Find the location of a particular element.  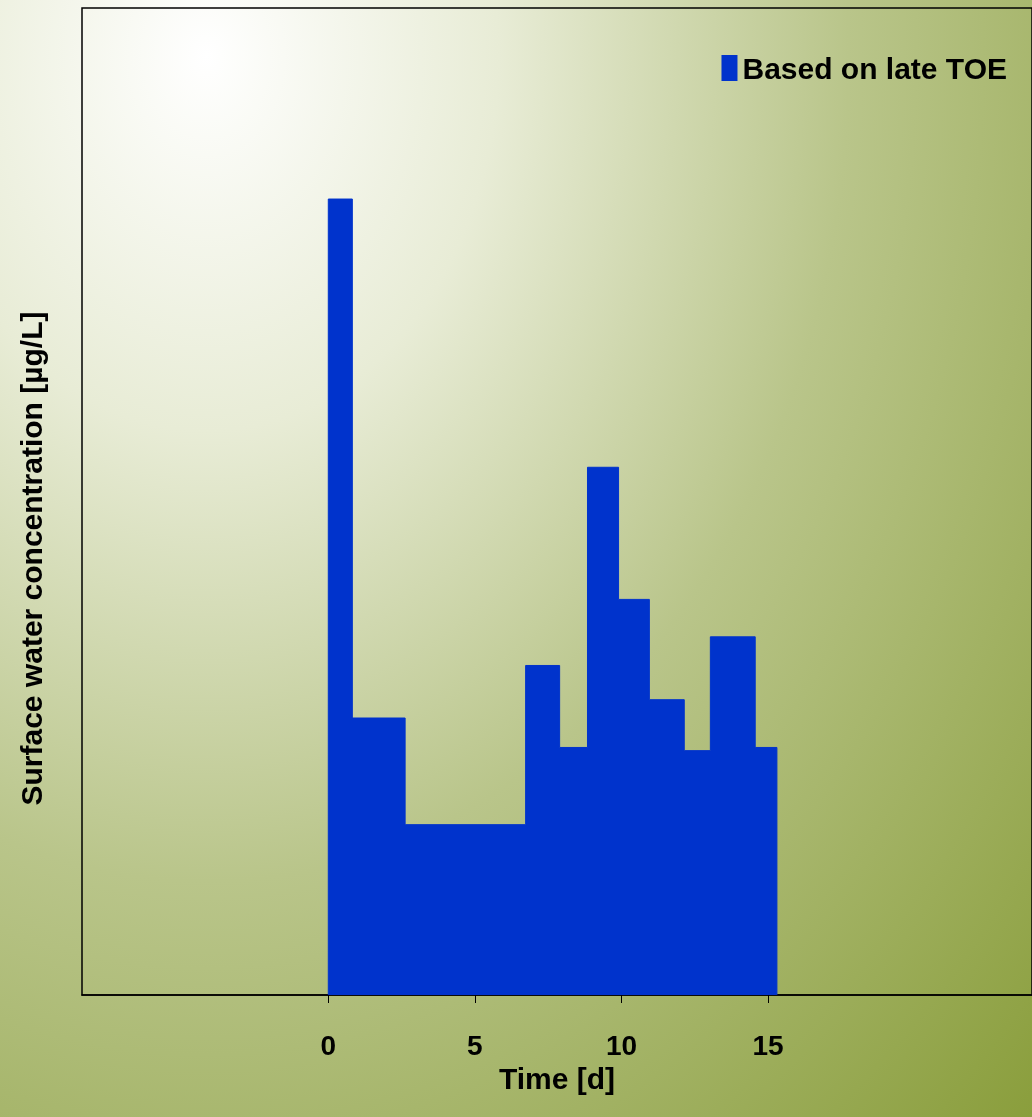

x-tick-label: 5 is located at coordinates (475, 1045).